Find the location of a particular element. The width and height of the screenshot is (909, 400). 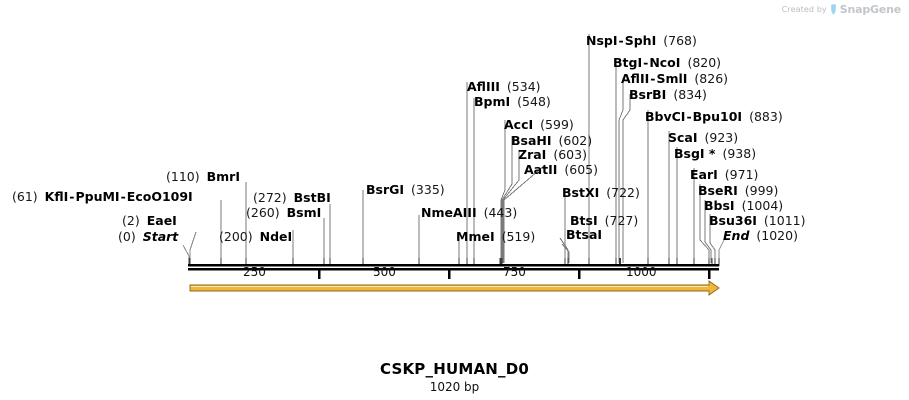

site-label-nmeaiii: NmeAIII (443) is located at coordinates (469, 212).